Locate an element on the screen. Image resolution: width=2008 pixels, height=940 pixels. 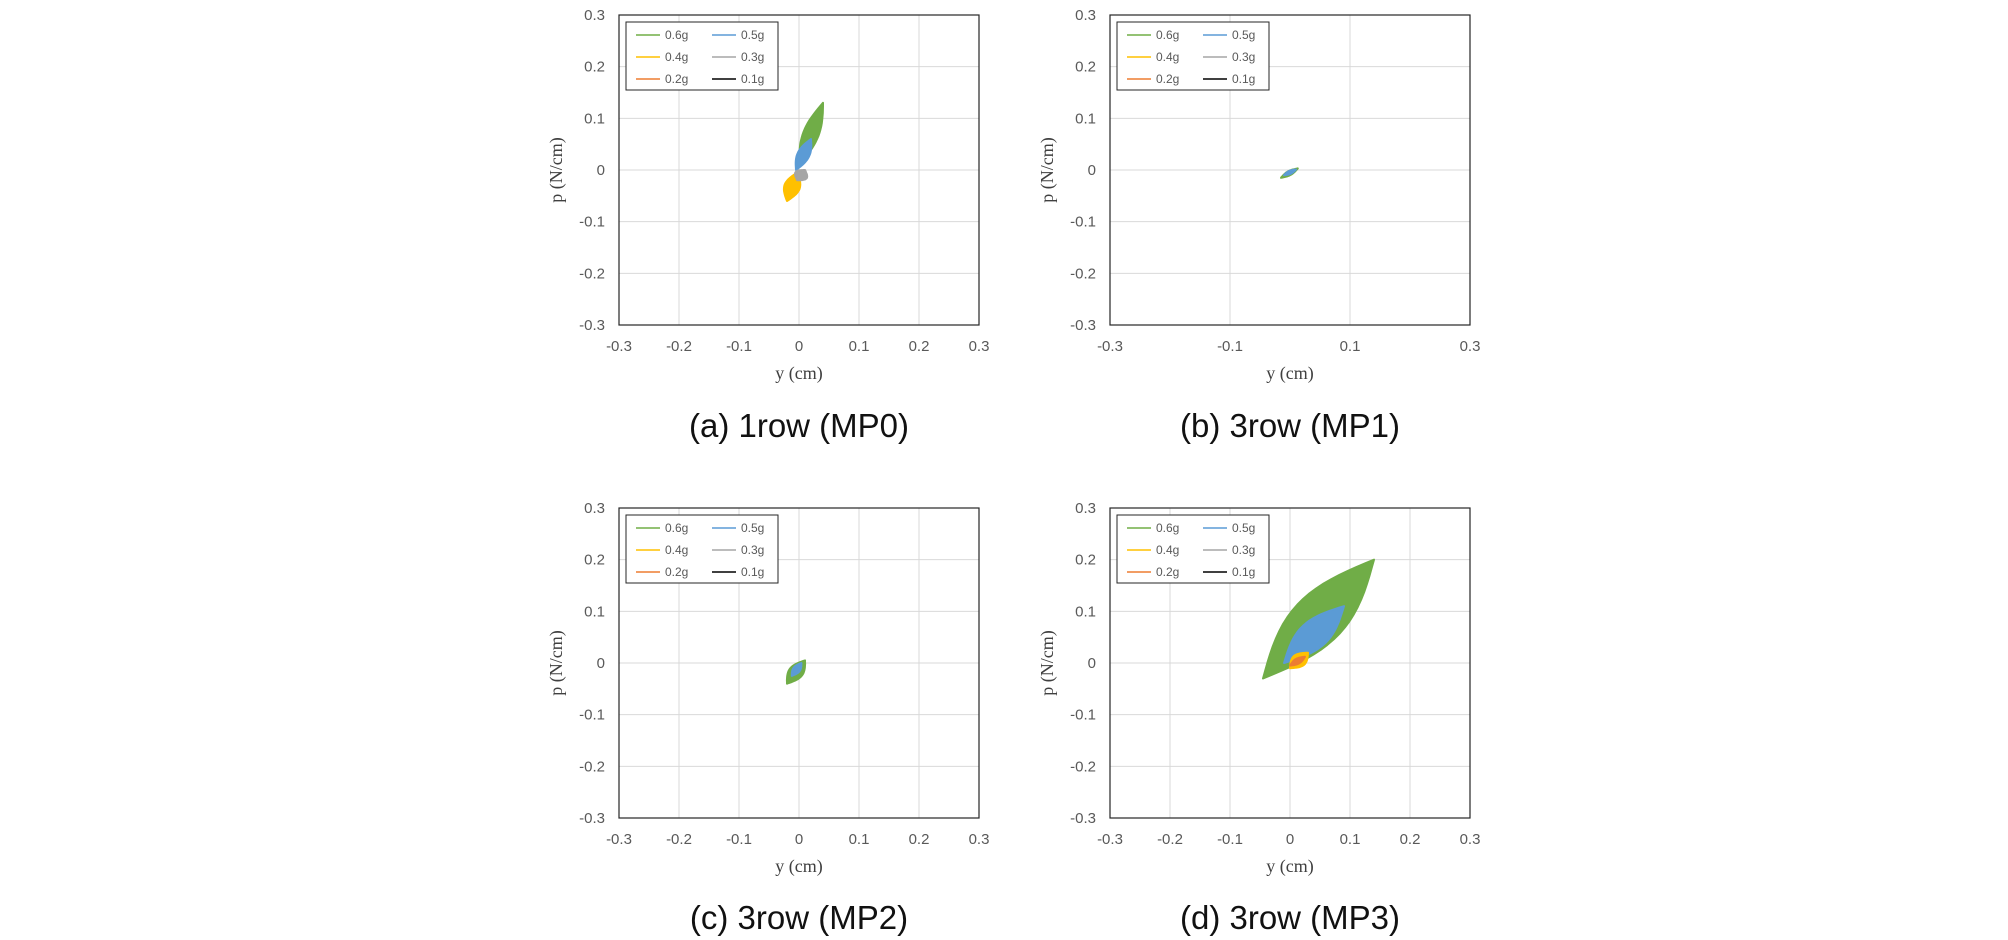
series-03g-loop is located at coordinates (801, 175).